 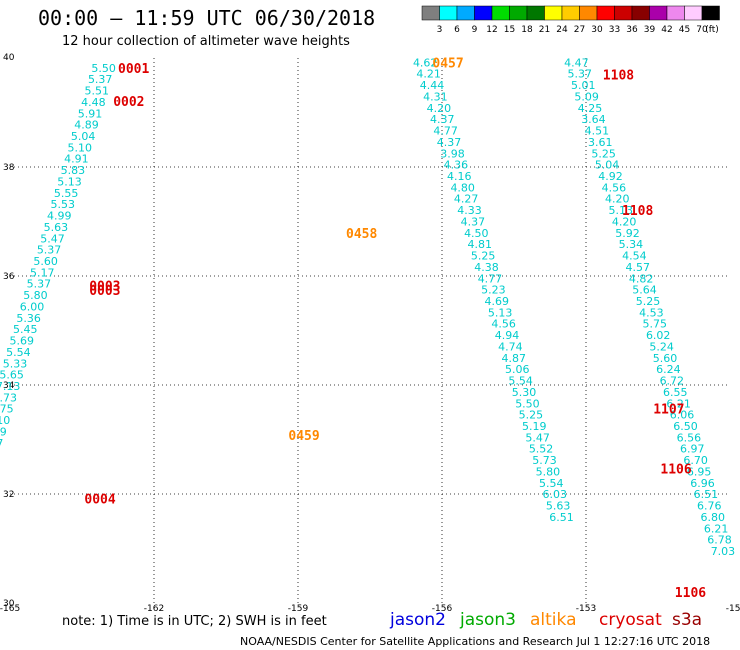 I want to click on wave-height-label: 4.48, so click(x=93, y=102).